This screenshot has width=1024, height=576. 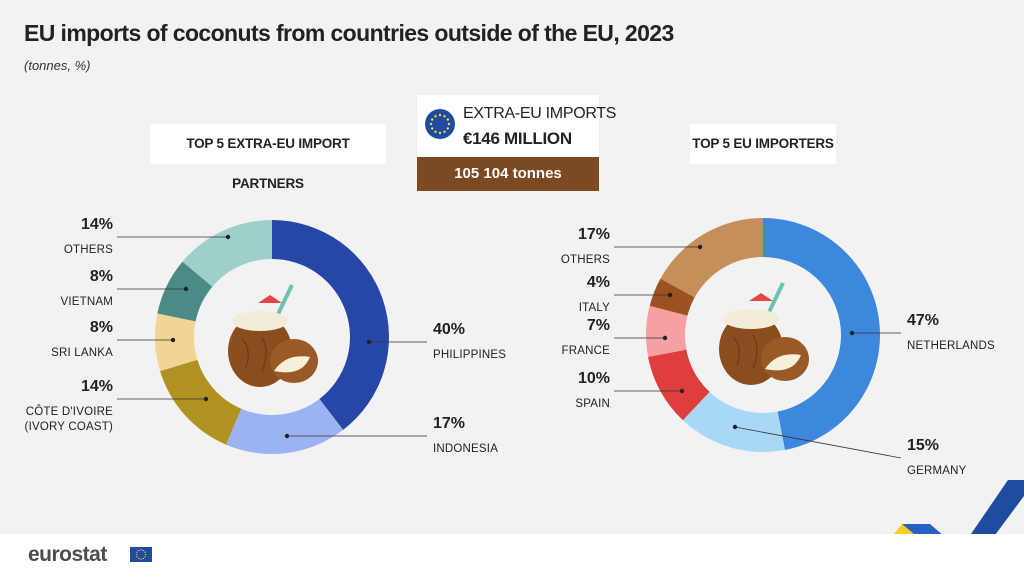 What do you see at coordinates (88, 250) in the screenshot?
I see `category-label-1-6: OTHERS` at bounding box center [88, 250].